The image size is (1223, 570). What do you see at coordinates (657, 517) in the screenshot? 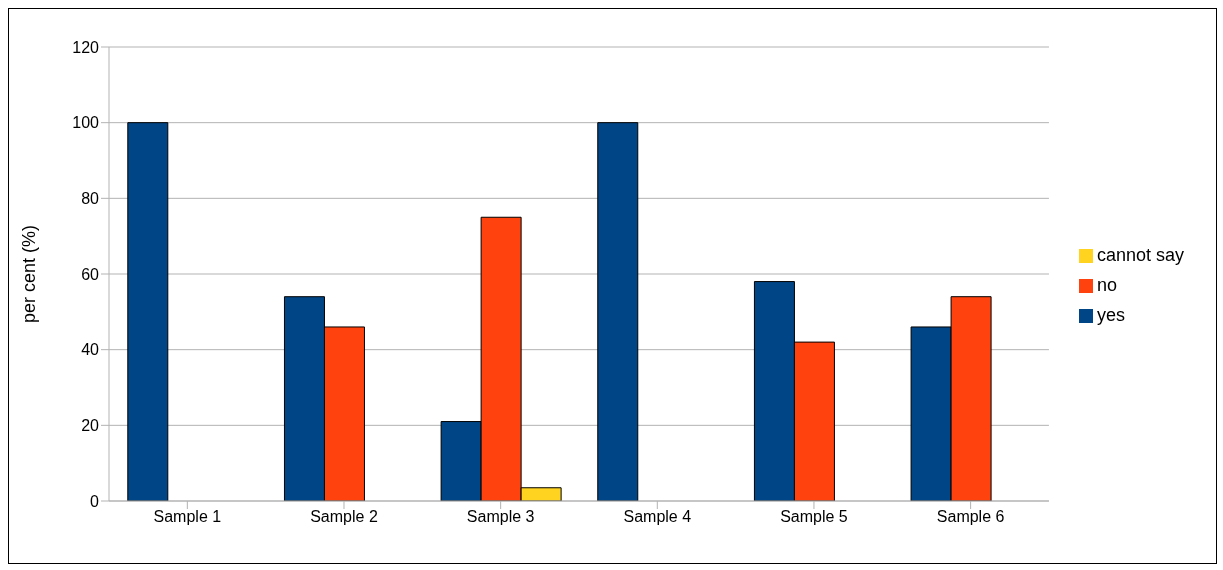
I see `x-tick-label: Sample 4` at bounding box center [657, 517].